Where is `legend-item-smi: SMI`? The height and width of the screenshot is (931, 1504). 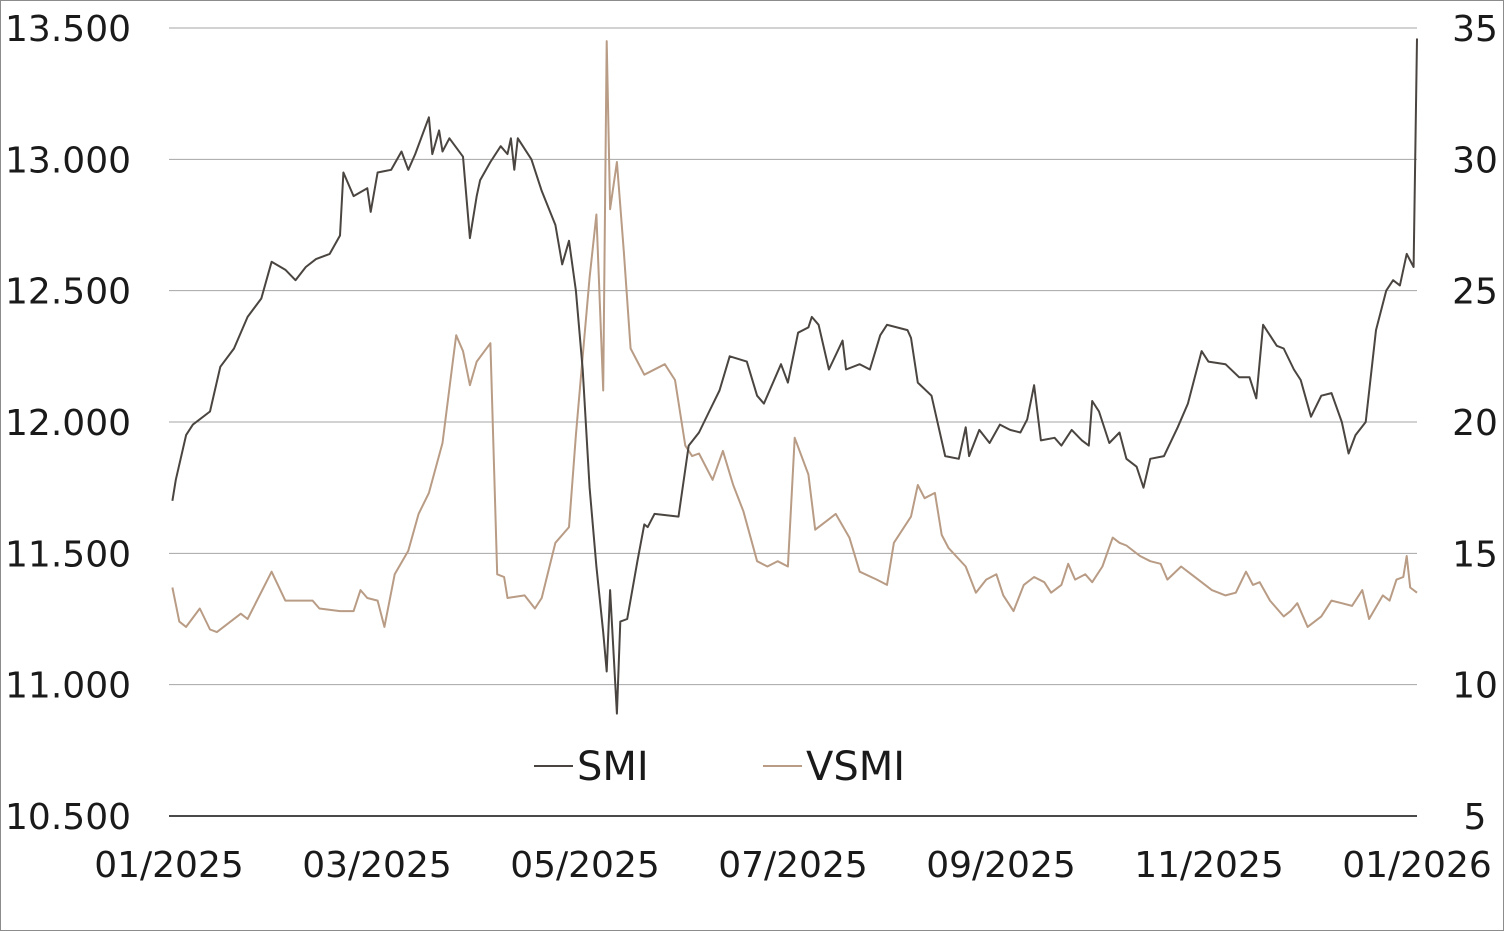
legend-item-smi: SMI is located at coordinates (591, 767).